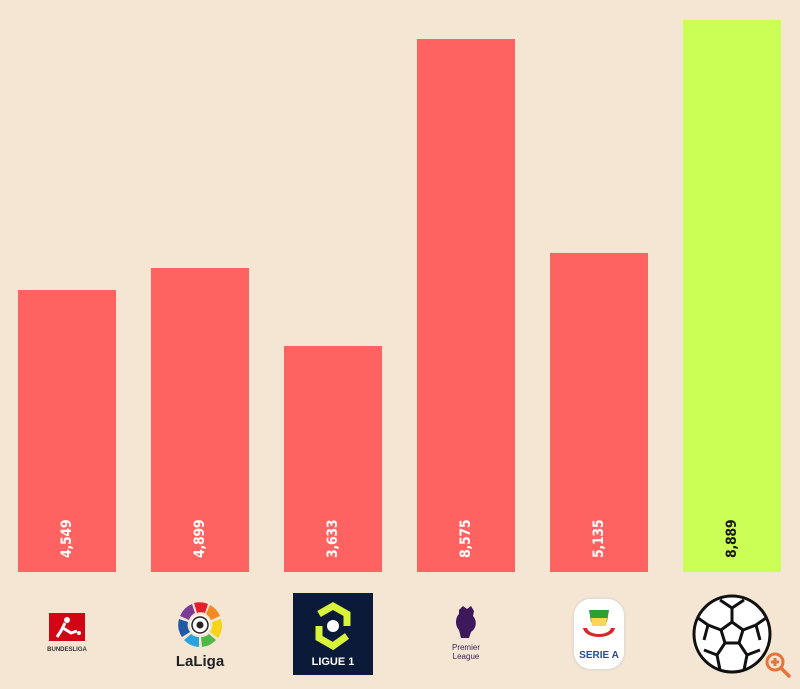  I want to click on svg-text: Premier, so click(466, 647).